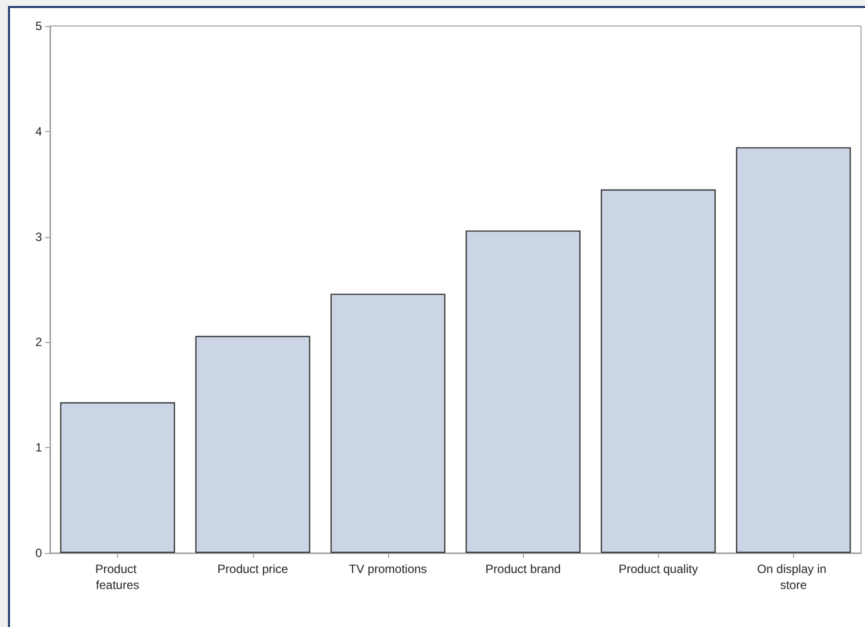 The width and height of the screenshot is (865, 627). Describe the element at coordinates (117, 577) in the screenshot. I see `x-tick-label: Product features` at that location.